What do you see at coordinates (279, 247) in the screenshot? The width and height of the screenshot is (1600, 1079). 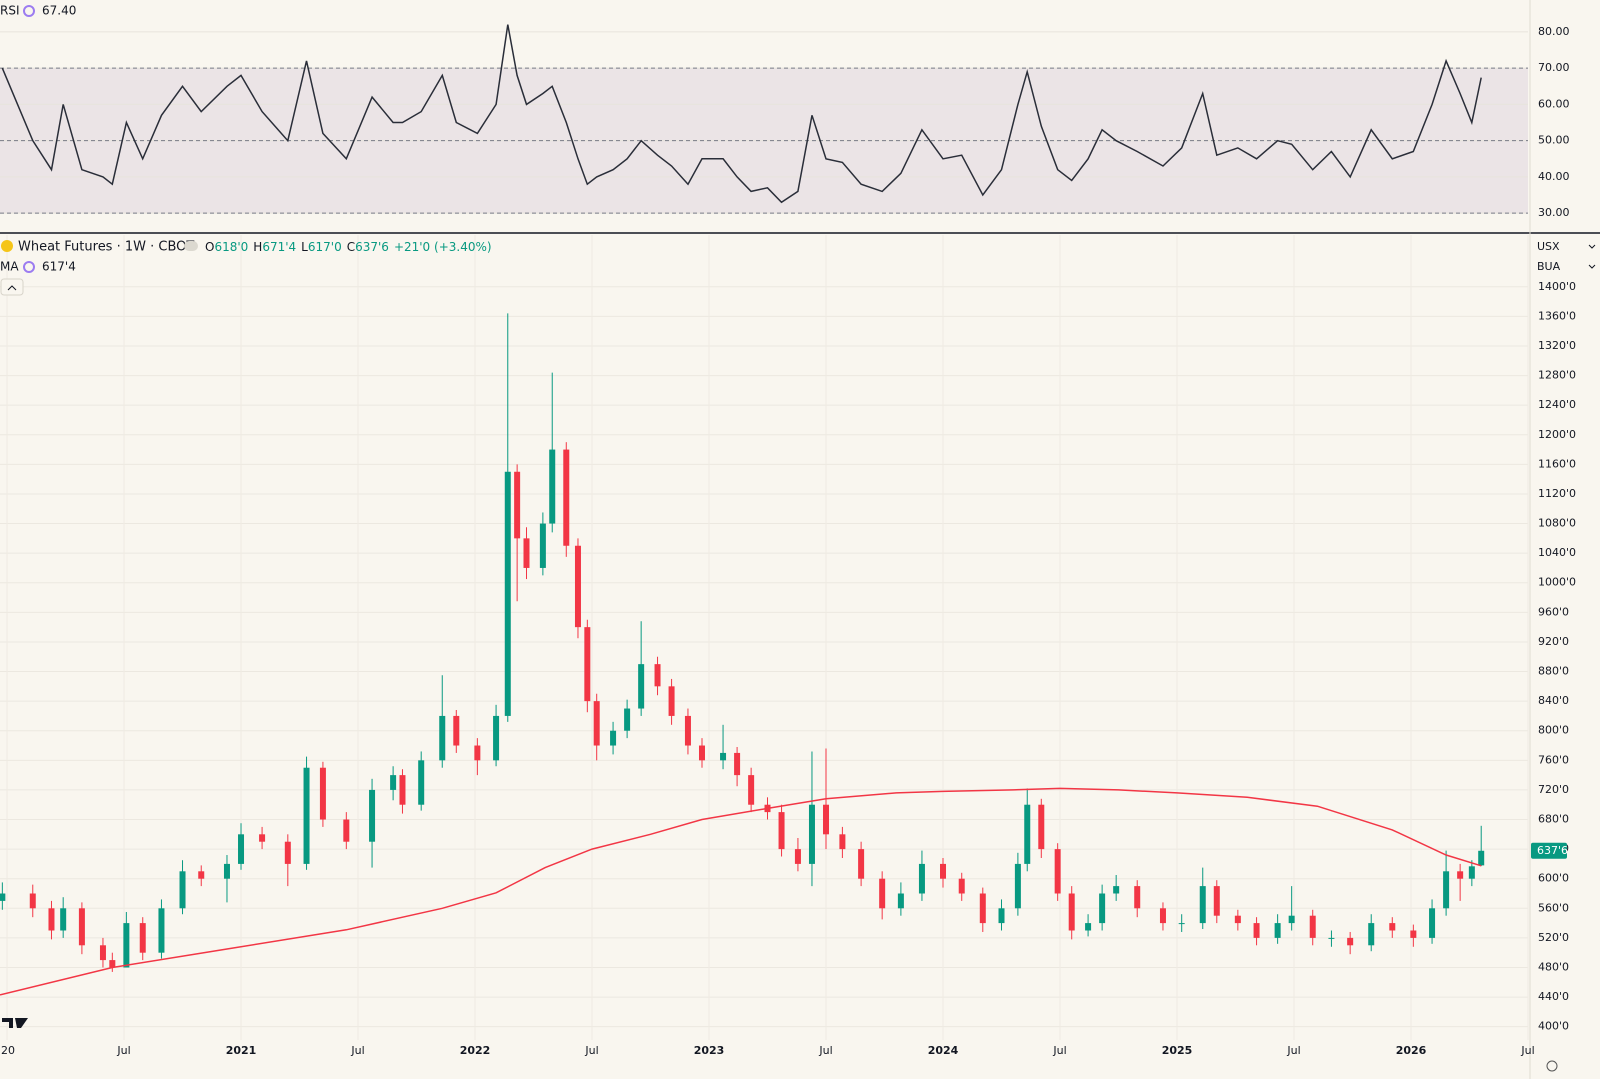 I see `ohlc-value: 671'4` at bounding box center [279, 247].